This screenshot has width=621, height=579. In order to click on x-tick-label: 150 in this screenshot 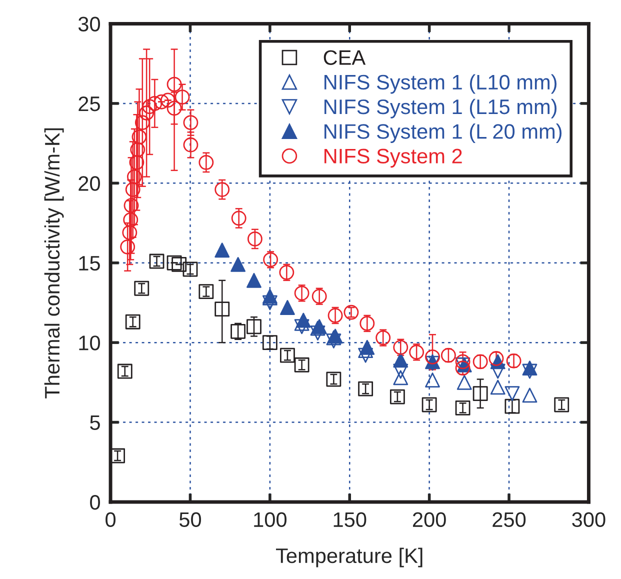, I will do `click(350, 520)`.